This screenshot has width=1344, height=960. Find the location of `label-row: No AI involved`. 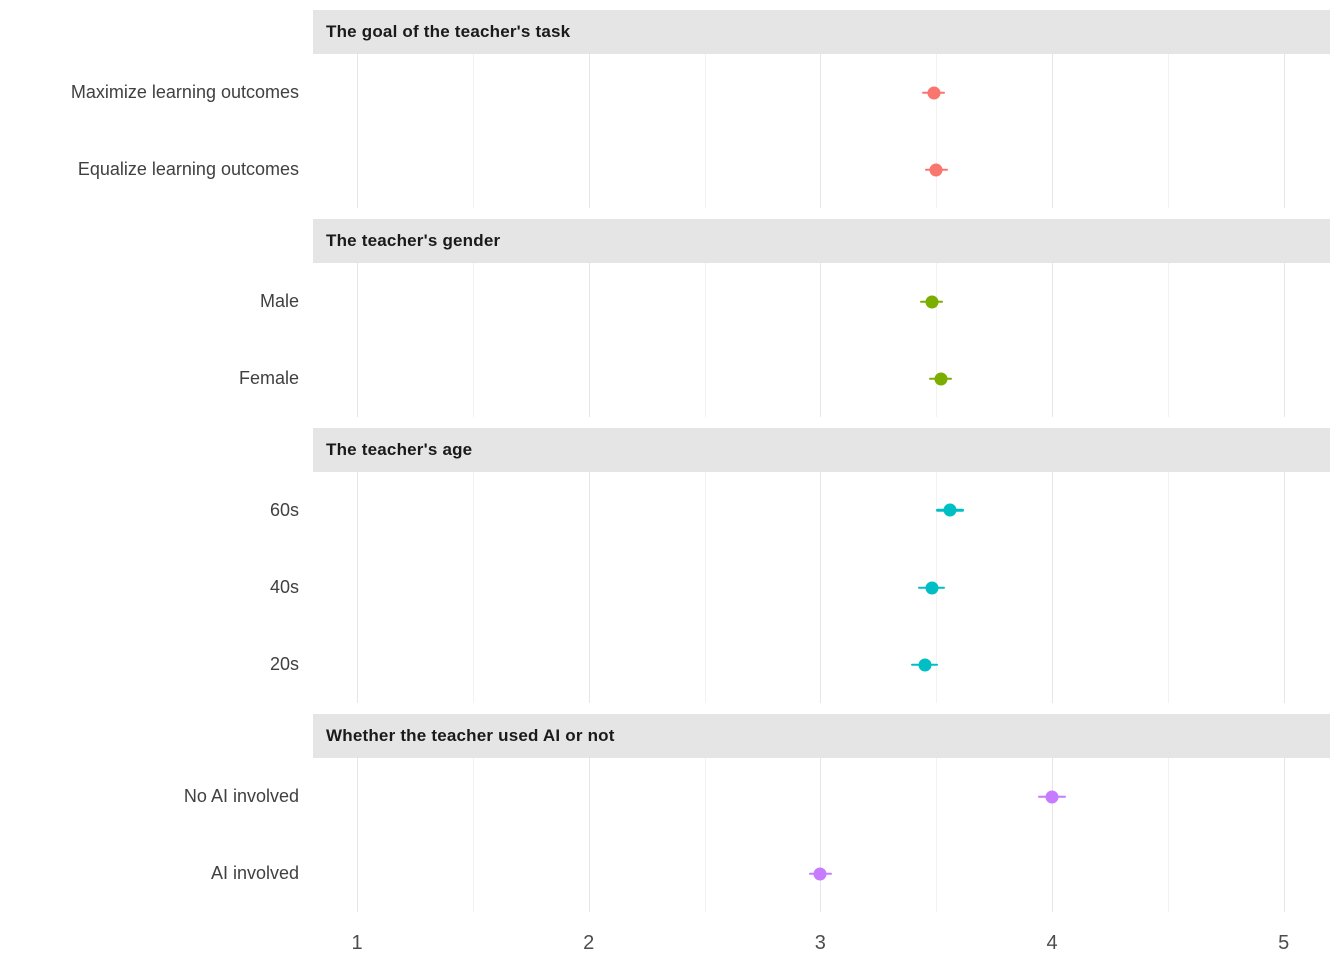

label-row: No AI involved is located at coordinates (156, 796).